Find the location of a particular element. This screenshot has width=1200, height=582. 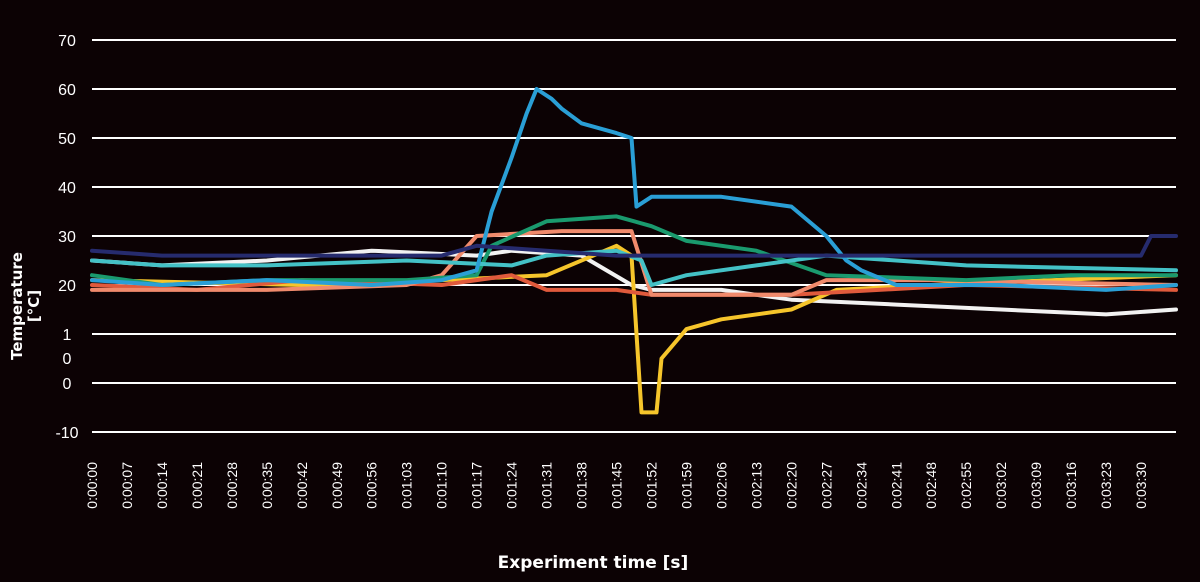

x-tick-label: 0:01:52 is located at coordinates (651, 485).